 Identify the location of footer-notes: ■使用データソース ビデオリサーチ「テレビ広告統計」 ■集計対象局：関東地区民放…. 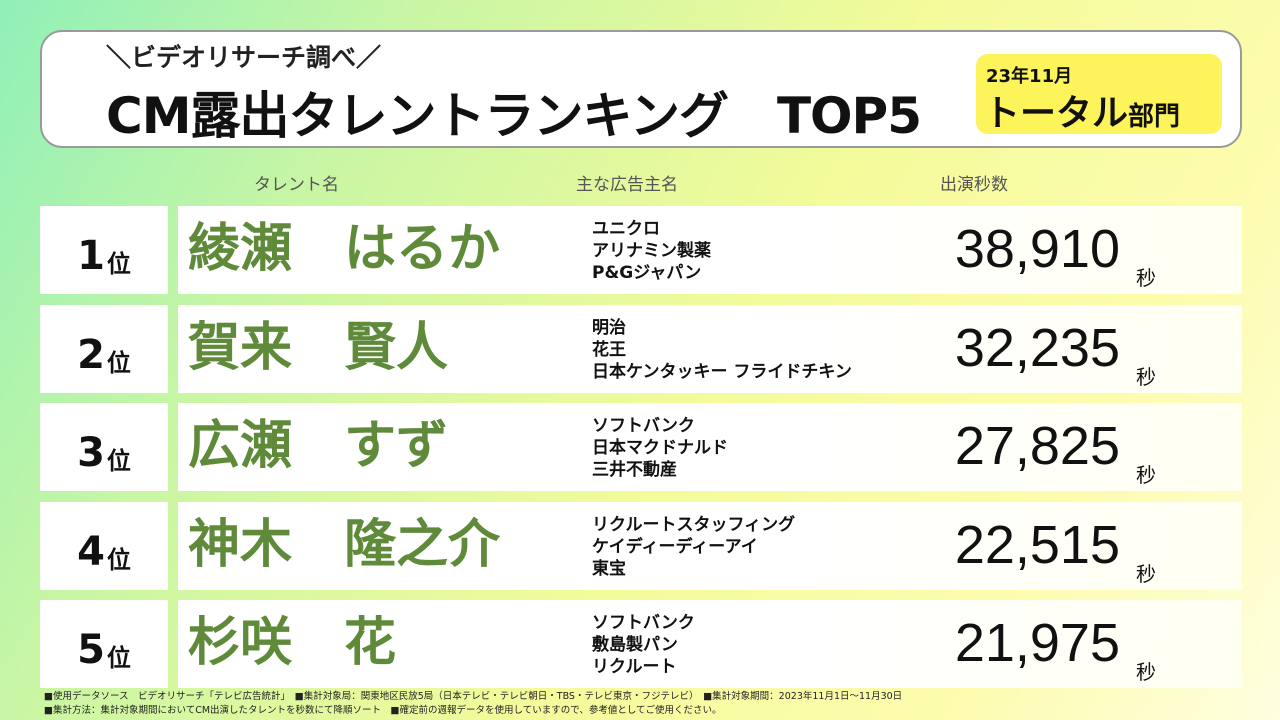
(473, 704).